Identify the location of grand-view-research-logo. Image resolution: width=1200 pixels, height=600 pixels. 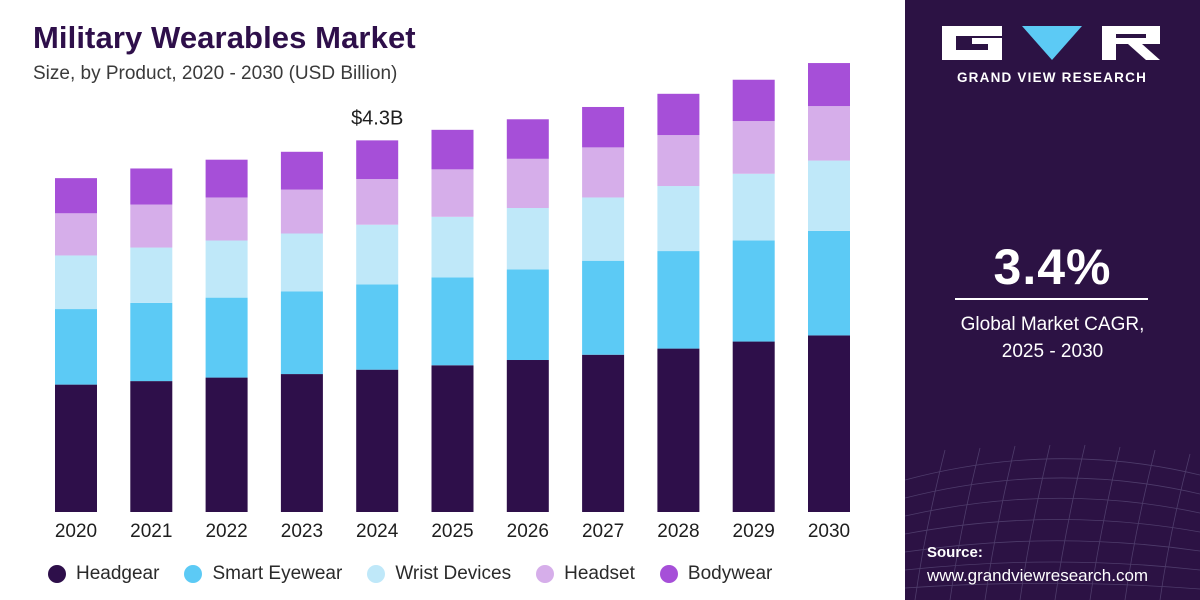
(1051, 43).